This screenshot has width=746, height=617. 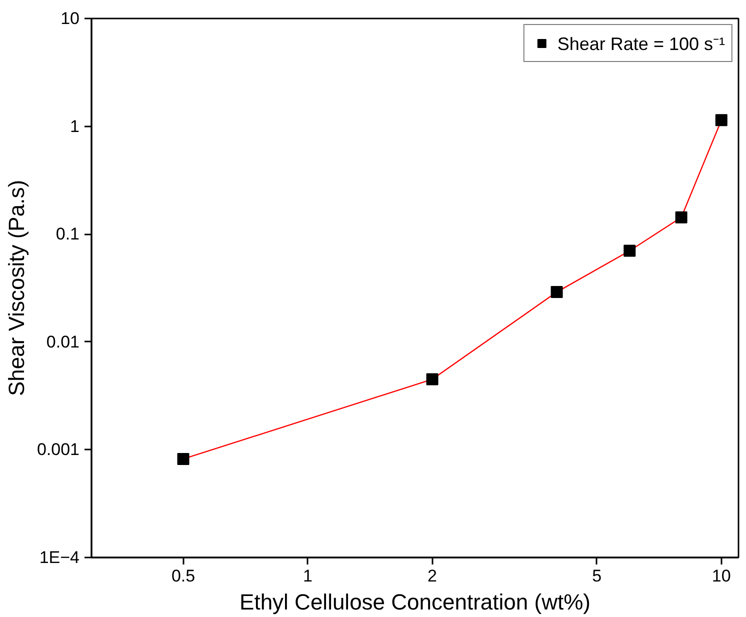 I want to click on x-axis-title: Ethyl Cellulose Concentration (wt%), so click(x=415, y=602).